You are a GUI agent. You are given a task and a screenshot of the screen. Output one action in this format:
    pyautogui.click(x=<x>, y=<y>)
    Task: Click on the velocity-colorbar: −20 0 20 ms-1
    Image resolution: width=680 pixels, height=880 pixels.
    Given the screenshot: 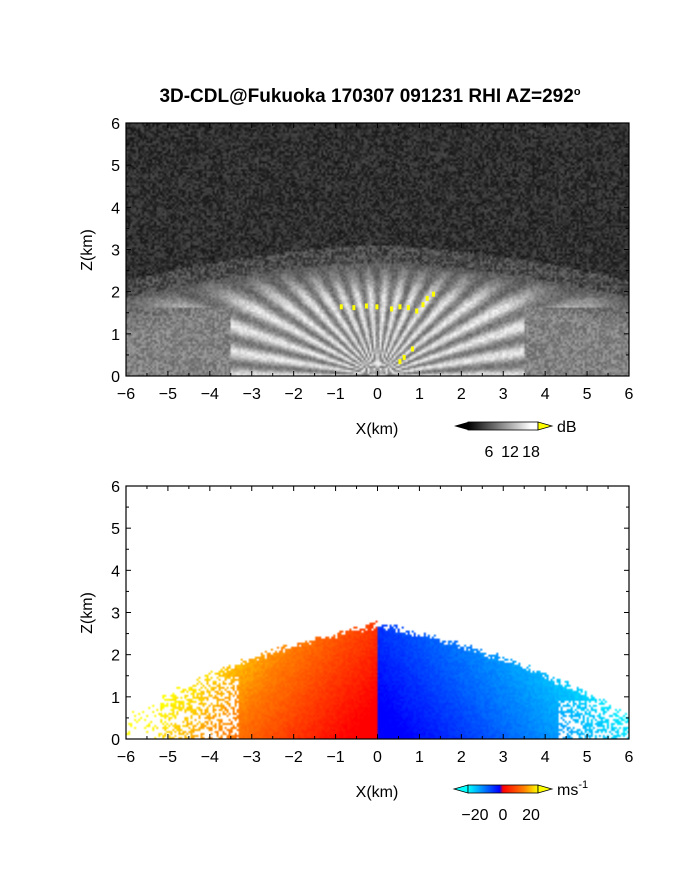 What is the action you would take?
    pyautogui.click(x=520, y=801)
    